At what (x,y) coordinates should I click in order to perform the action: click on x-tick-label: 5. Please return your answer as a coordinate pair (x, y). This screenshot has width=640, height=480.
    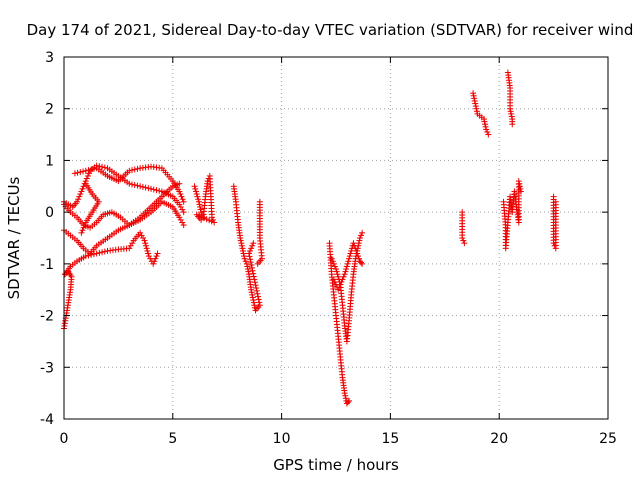
    Looking at the image, I should click on (172, 439).